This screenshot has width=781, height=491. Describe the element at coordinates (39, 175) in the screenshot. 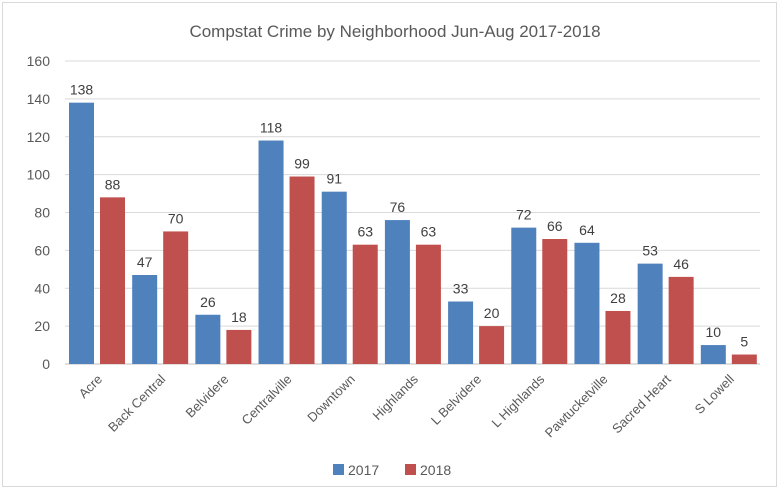

I see `y-tick-label: 100` at that location.